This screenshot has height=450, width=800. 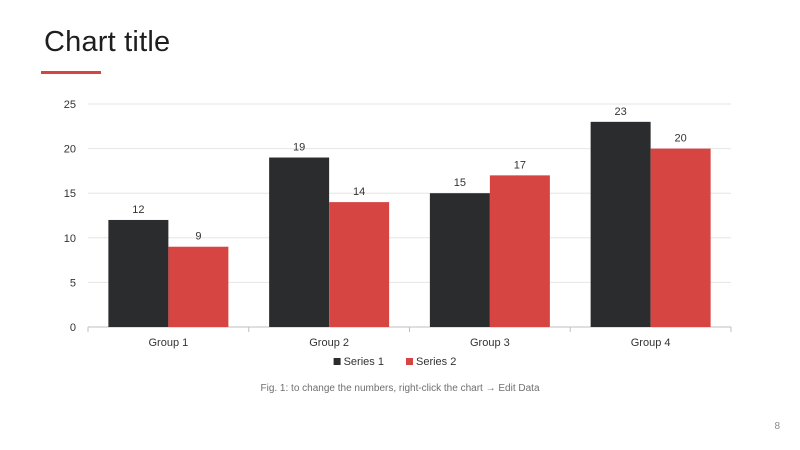 What do you see at coordinates (394, 362) in the screenshot?
I see `chart-legend: Series 1 Series 2` at bounding box center [394, 362].